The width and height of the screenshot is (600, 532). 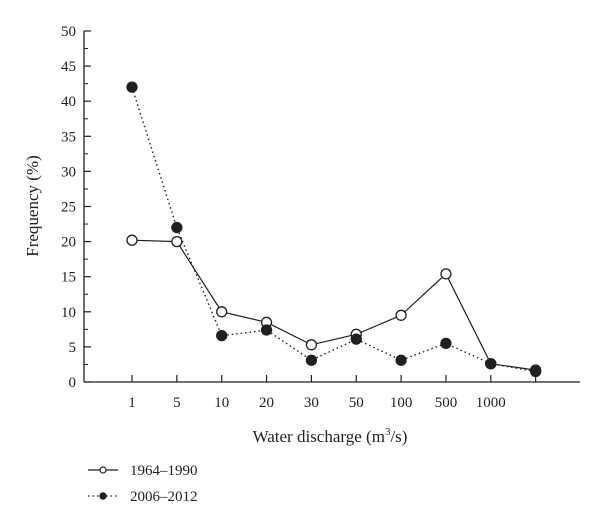 I want to click on x-axis-title-superscript: 3, so click(x=388, y=432).